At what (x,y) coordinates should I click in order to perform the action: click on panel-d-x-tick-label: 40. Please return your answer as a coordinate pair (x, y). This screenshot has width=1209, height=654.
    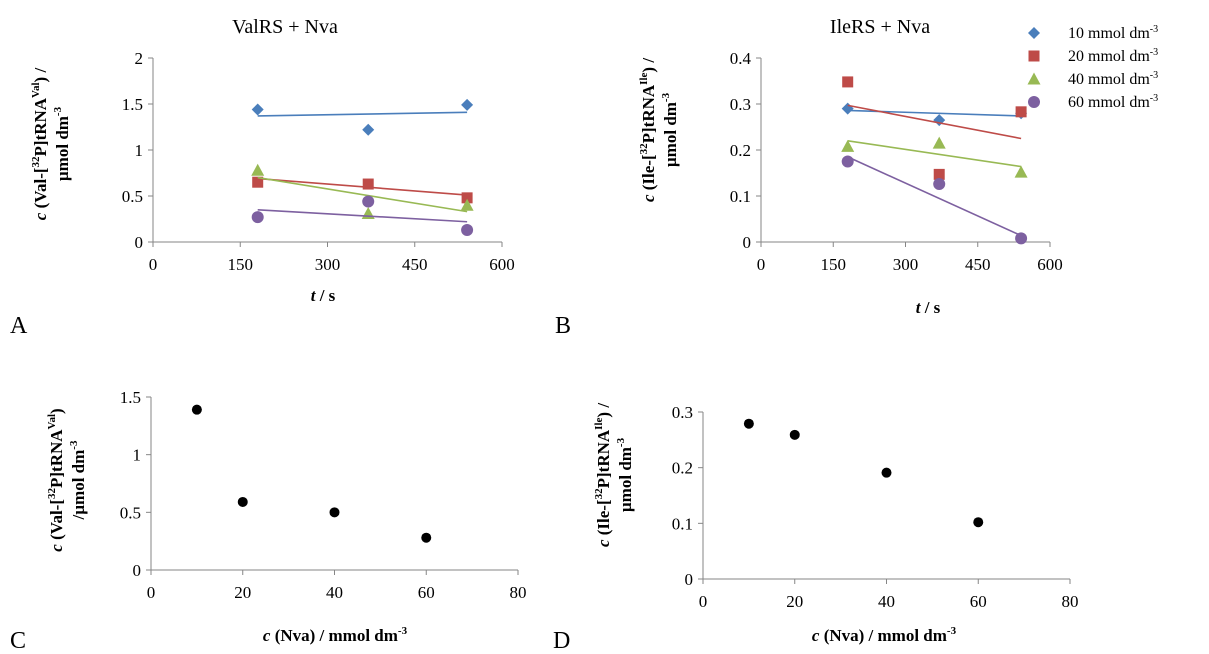
    Looking at the image, I should click on (886, 601).